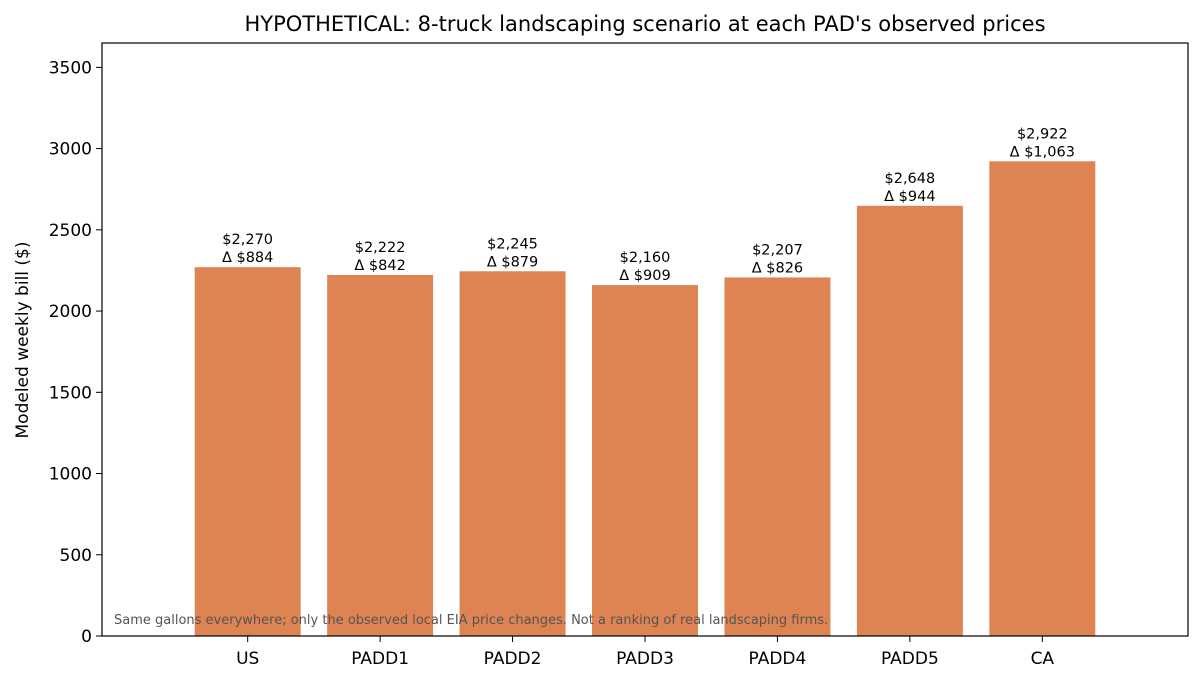 The image size is (1201, 683). Describe the element at coordinates (1042, 152) in the screenshot. I see `bar-delta-label: Δ $1,063` at that location.